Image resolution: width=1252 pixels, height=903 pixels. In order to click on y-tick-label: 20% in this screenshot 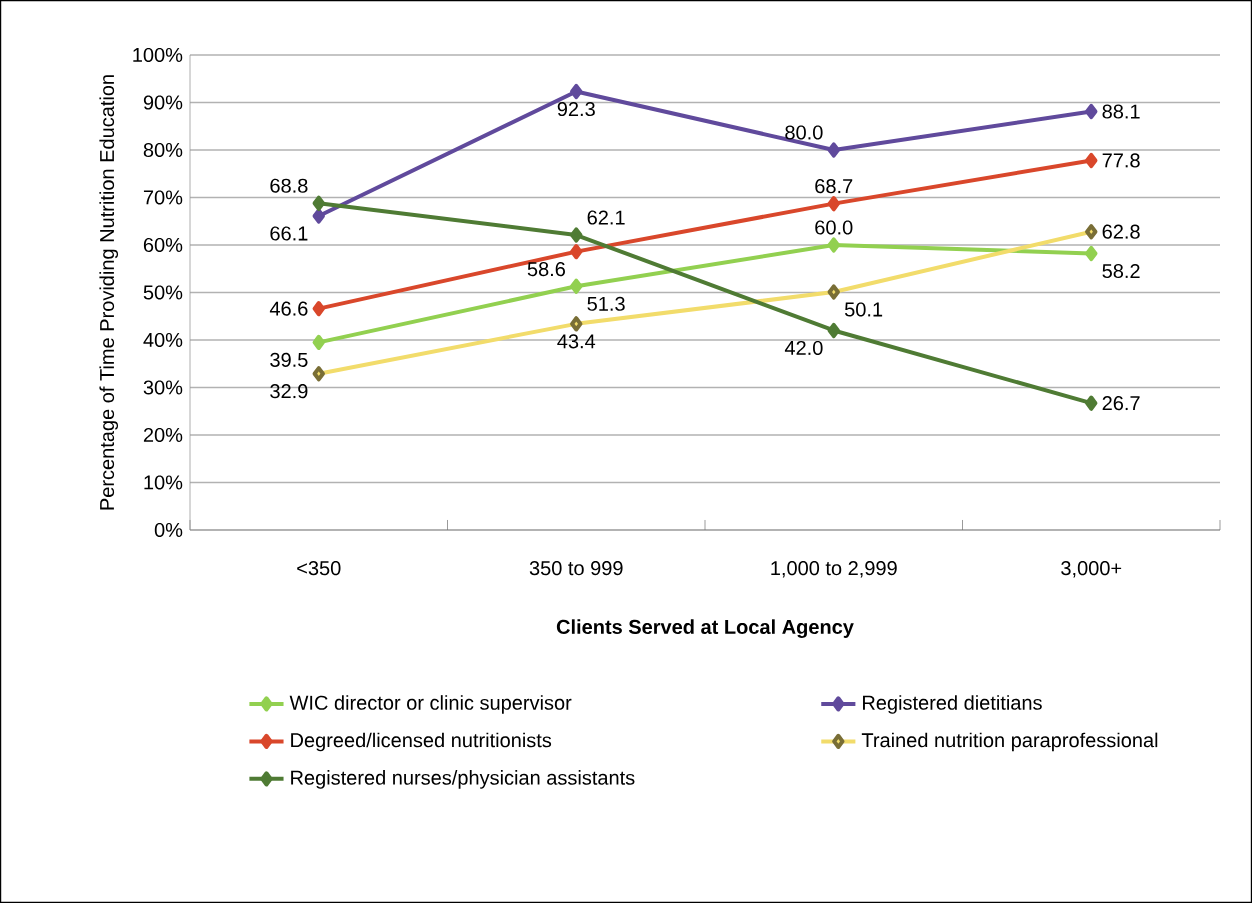, I will do `click(163, 435)`.